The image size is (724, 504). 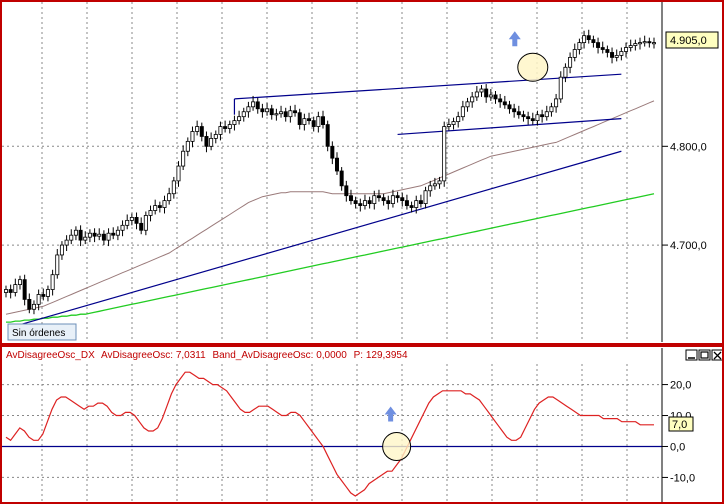 What do you see at coordinates (428, 86) in the screenshot?
I see `trend-line` at bounding box center [428, 86].